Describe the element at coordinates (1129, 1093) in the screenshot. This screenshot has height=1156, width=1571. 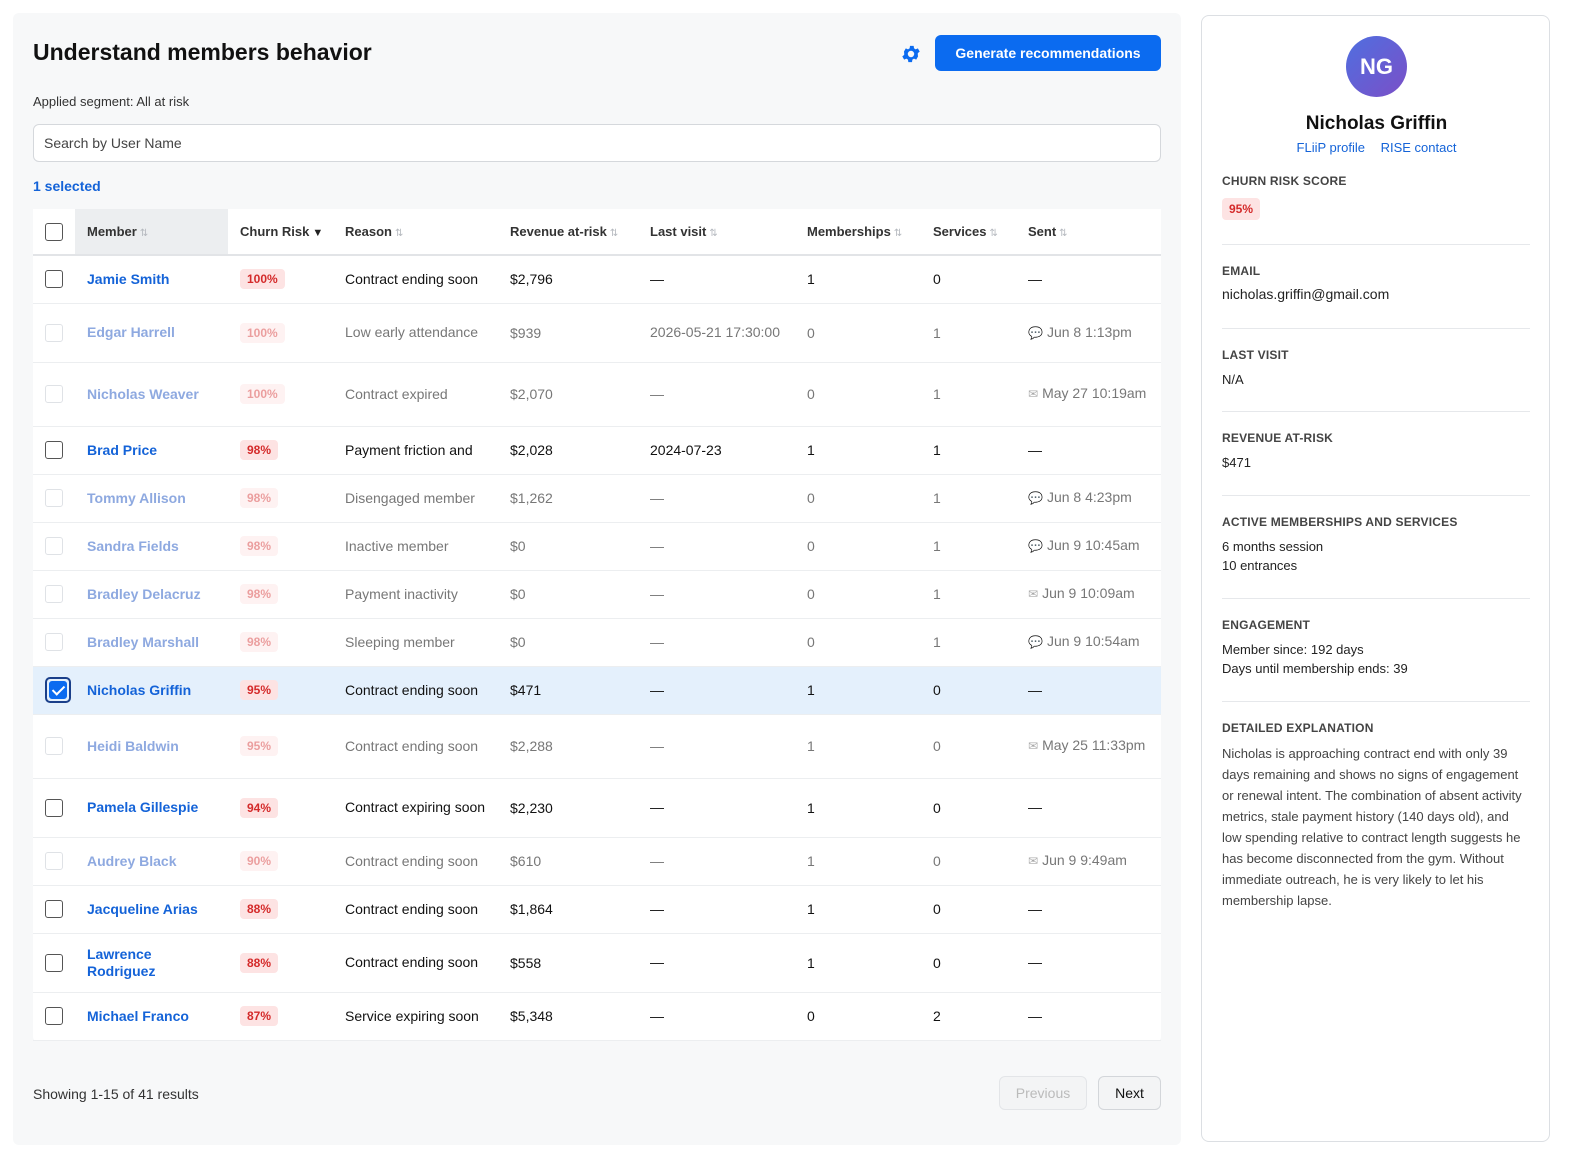
I see `next-button: Next` at that location.